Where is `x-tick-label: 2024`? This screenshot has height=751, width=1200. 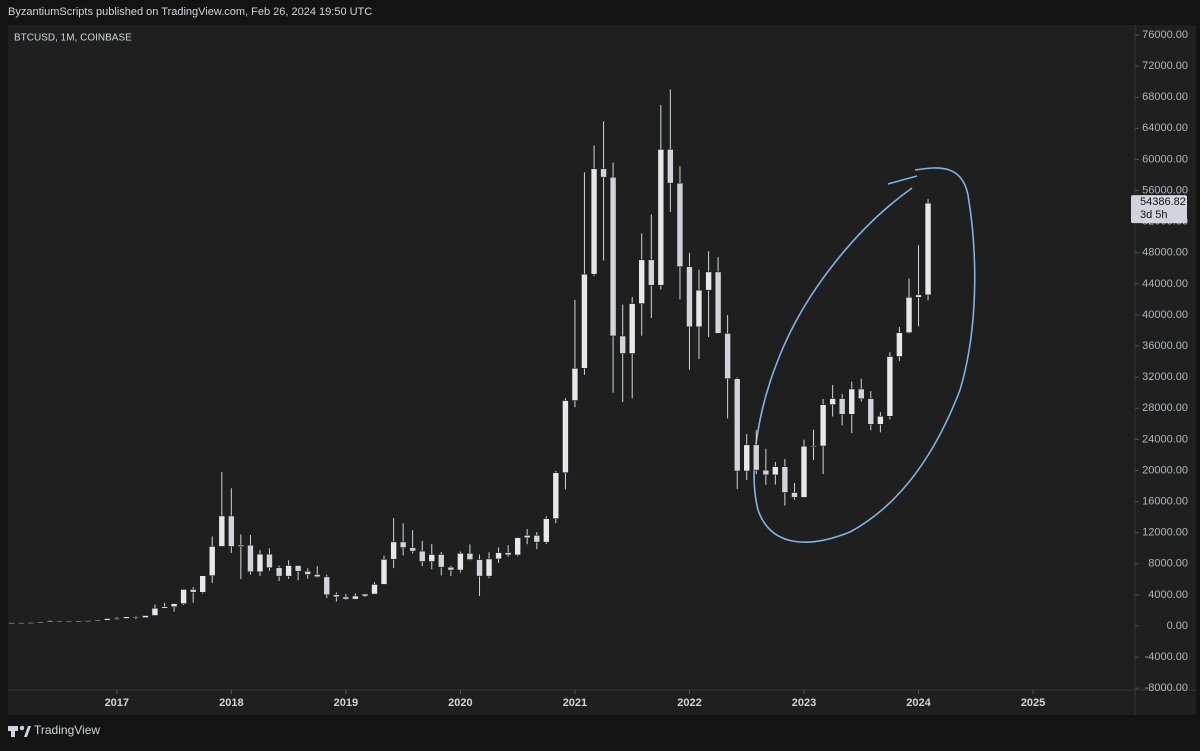 x-tick-label: 2024 is located at coordinates (918, 703).